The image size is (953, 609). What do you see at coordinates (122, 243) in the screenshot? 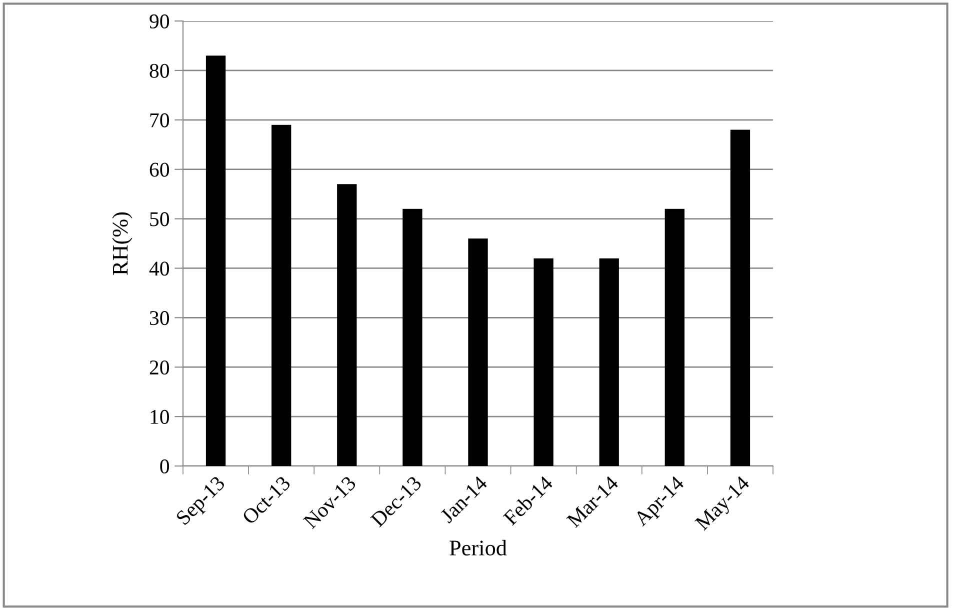
I see `y-axis-title: RH(%)` at bounding box center [122, 243].